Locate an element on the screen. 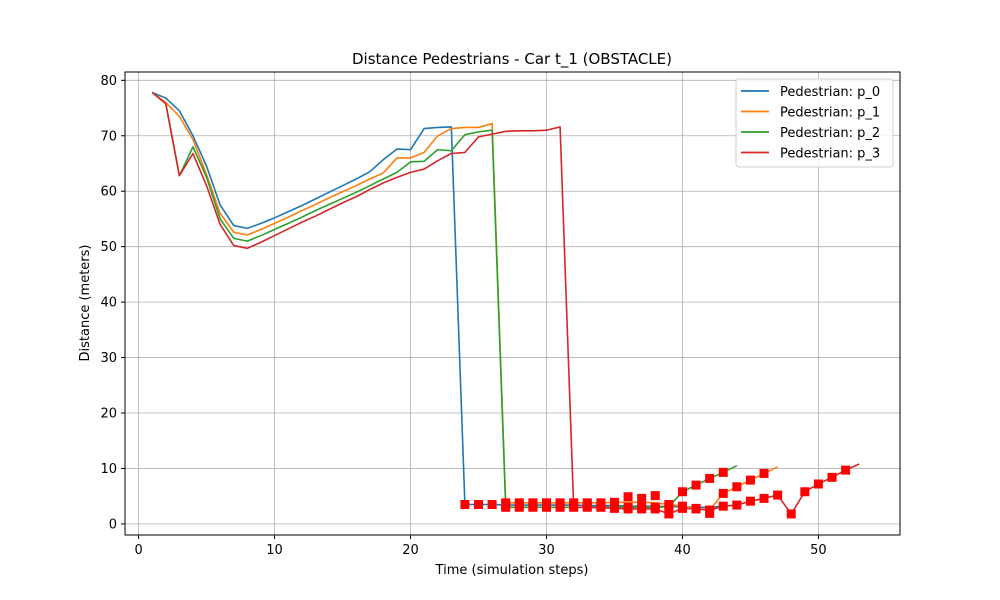 The image size is (1000, 600). legend-box is located at coordinates (814, 123).